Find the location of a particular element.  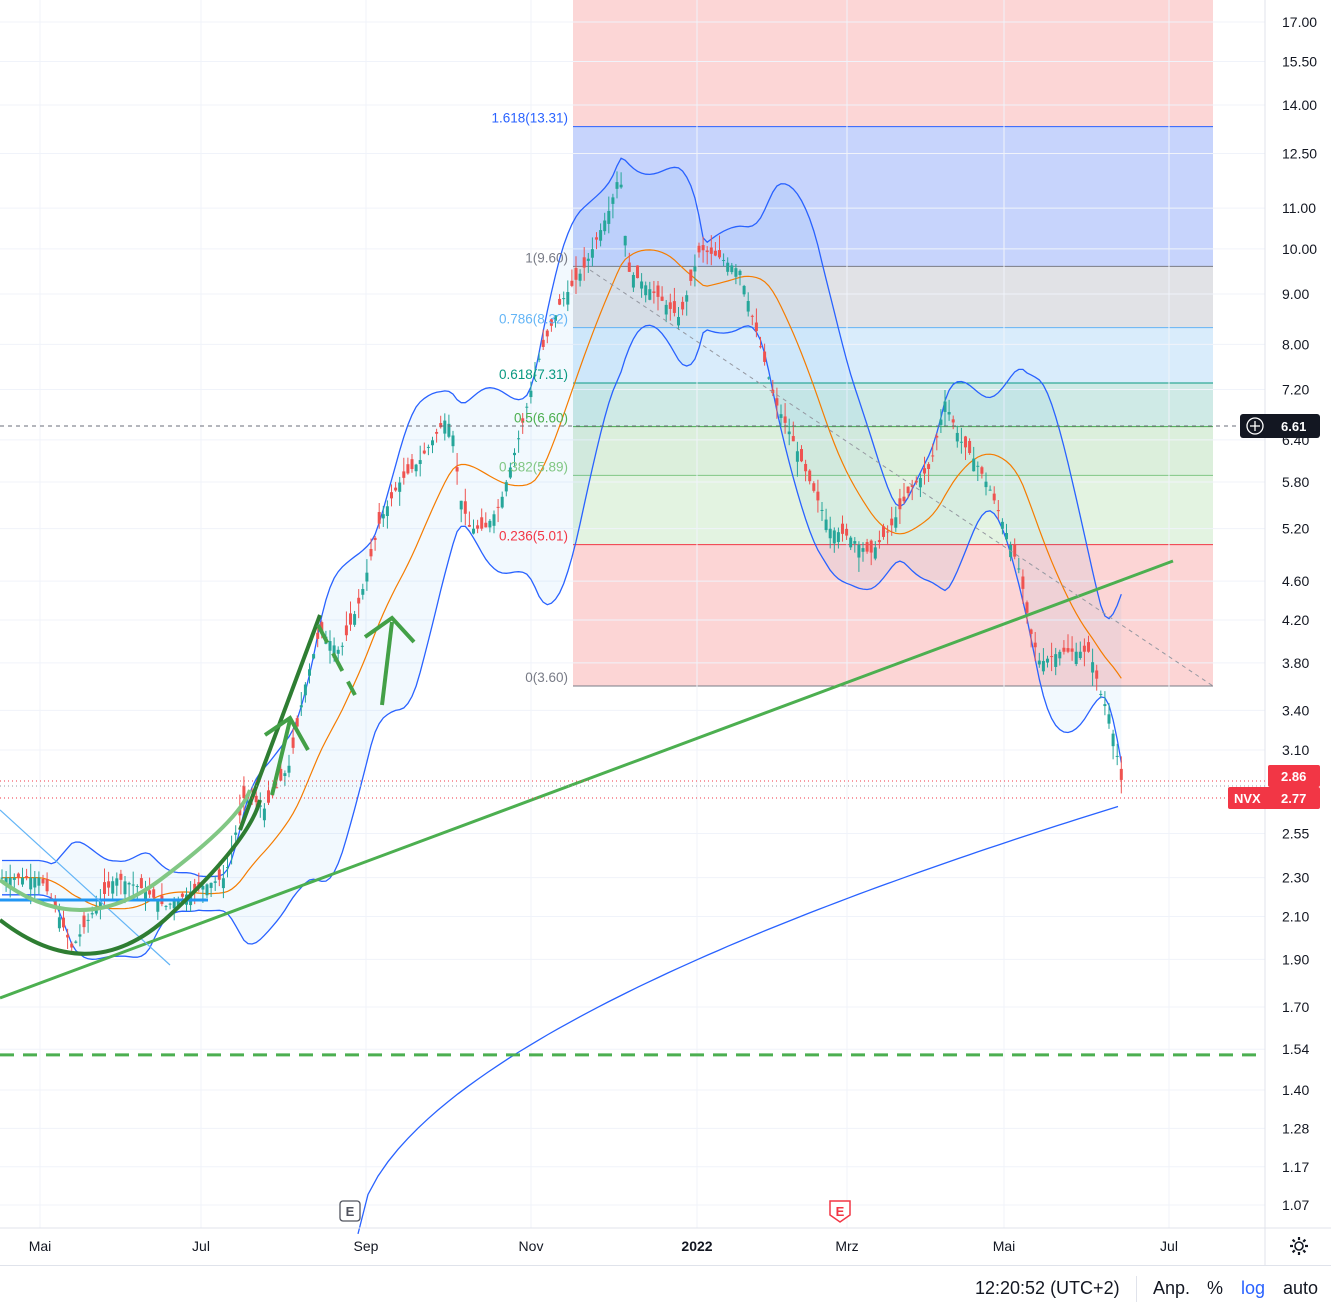

price-tick-label: 4.60 is located at coordinates (1295, 581).